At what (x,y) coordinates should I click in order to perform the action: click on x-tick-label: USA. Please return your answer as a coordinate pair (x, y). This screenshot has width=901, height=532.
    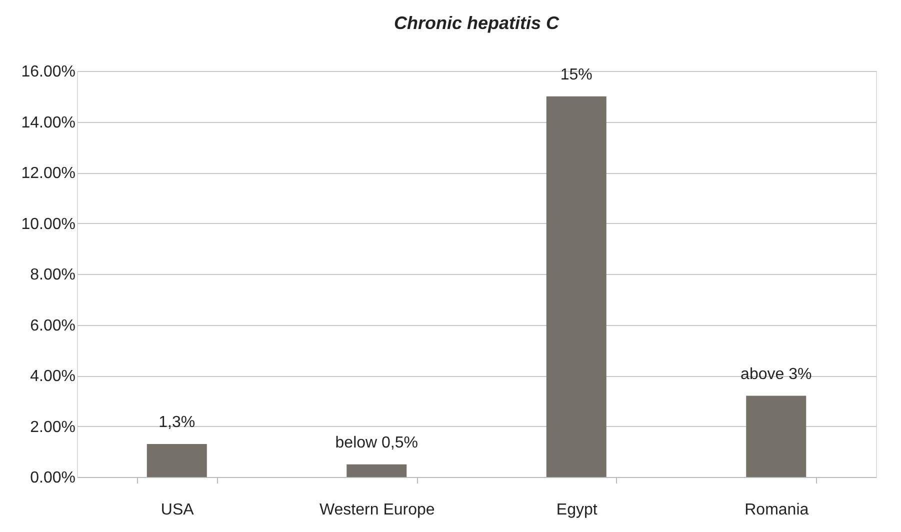
    Looking at the image, I should click on (177, 510).